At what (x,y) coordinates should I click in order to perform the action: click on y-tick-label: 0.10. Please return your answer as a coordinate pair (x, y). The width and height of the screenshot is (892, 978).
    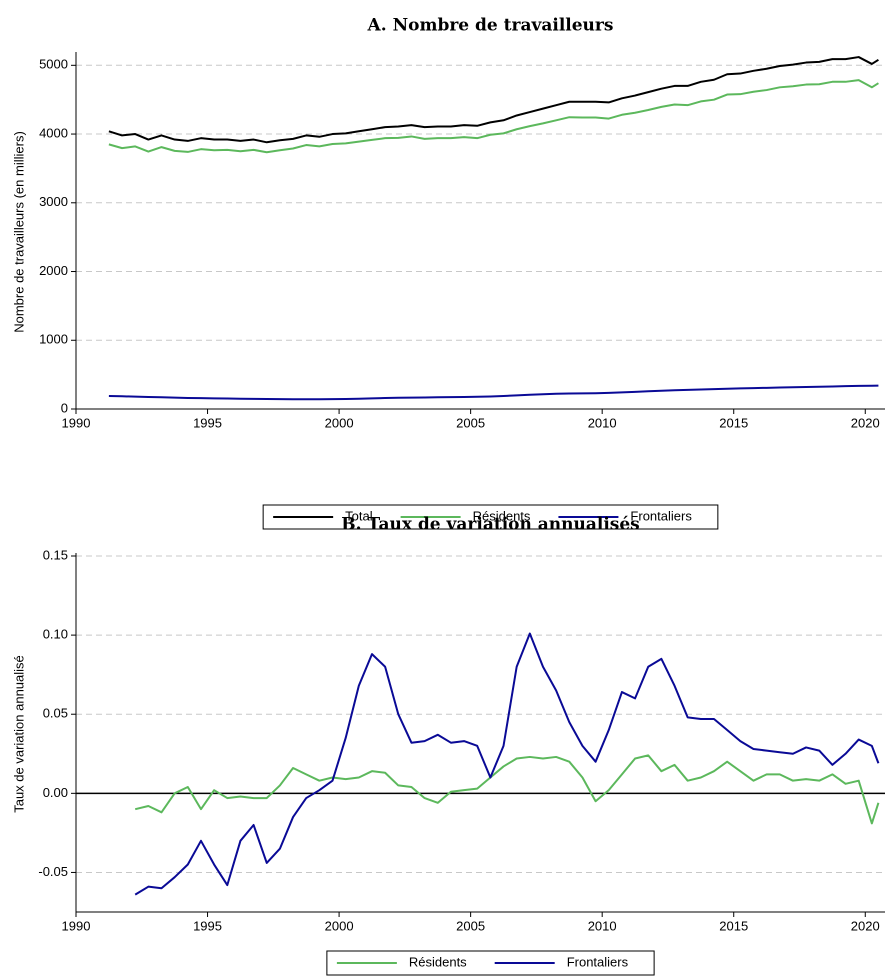
    Looking at the image, I should click on (55, 634).